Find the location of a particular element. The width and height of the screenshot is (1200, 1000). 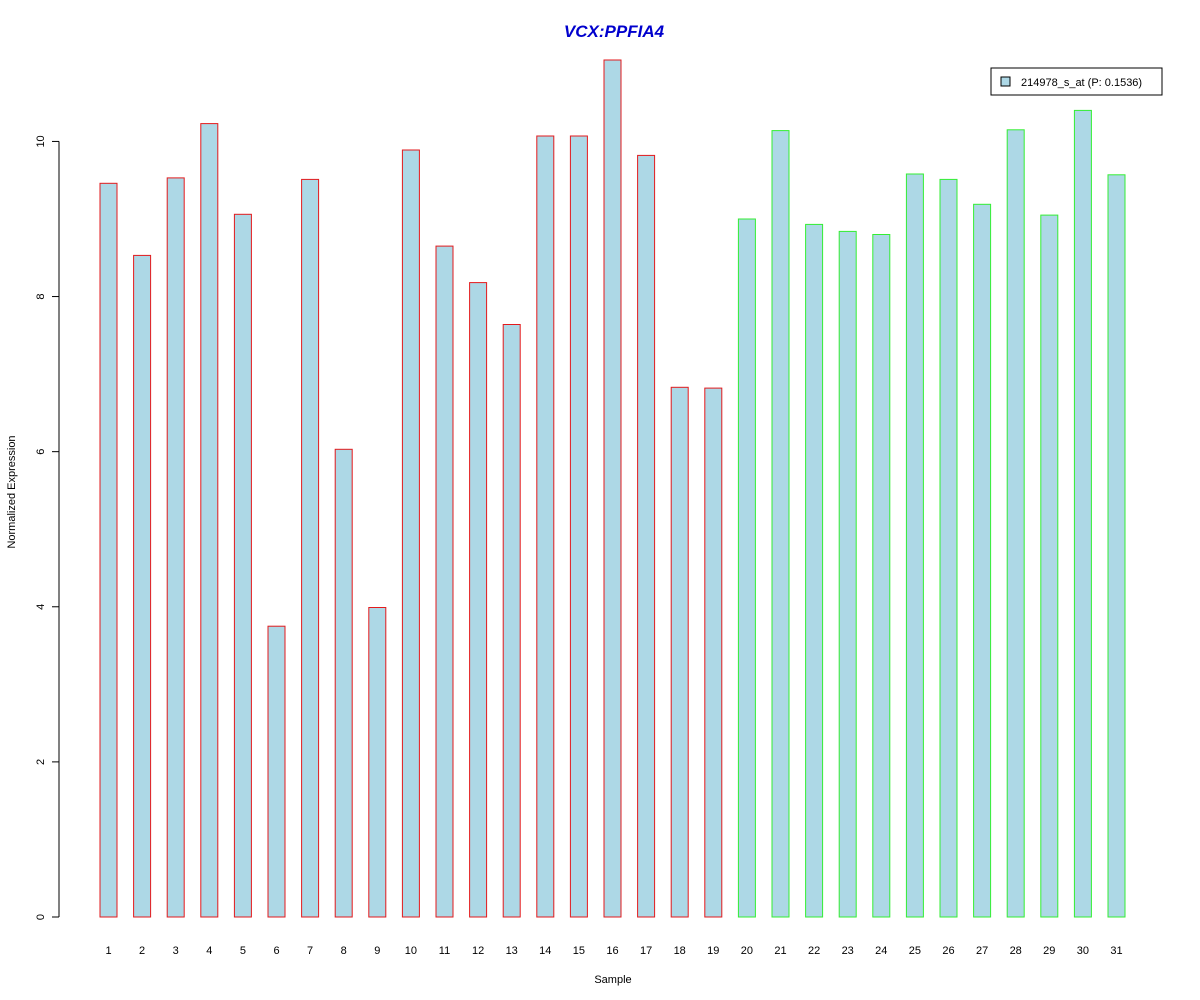

x-tick-label: 26 is located at coordinates (948, 951).